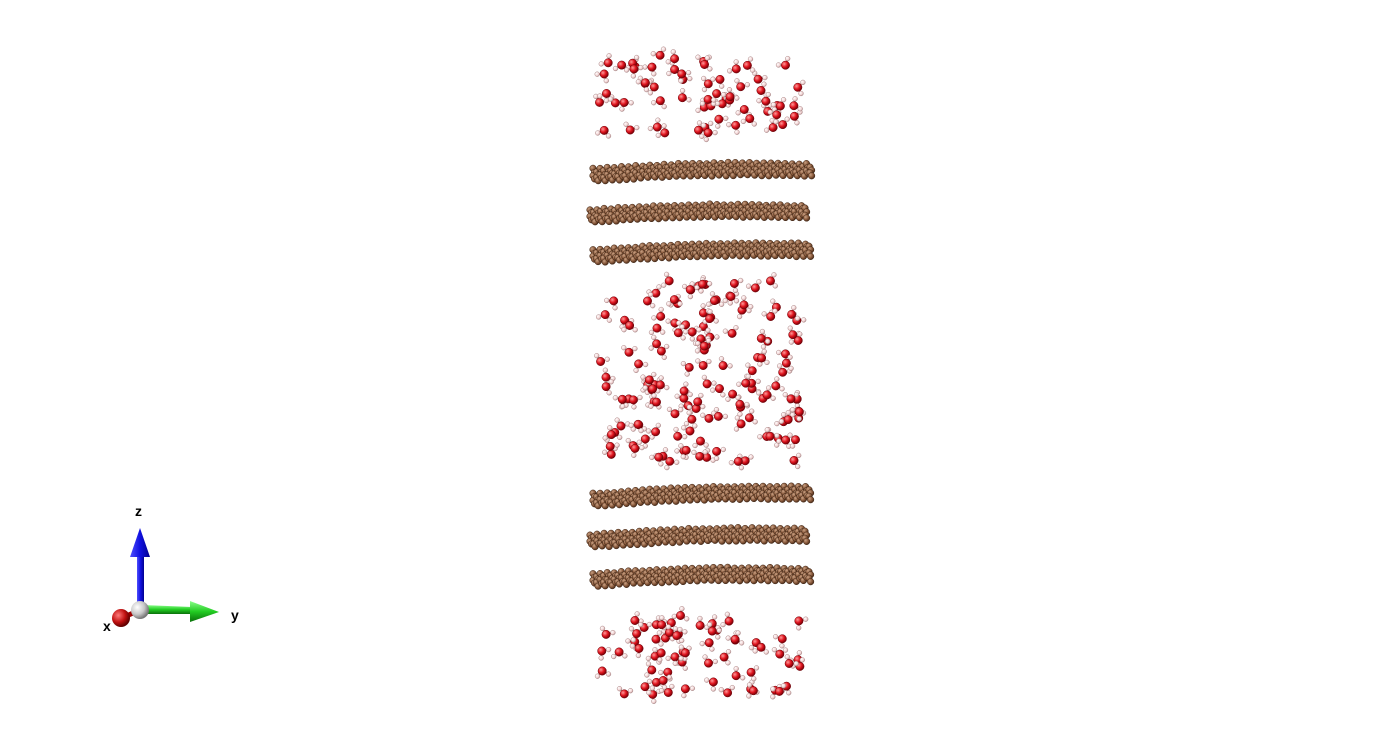 This screenshot has height=750, width=1398. I want to click on bond-lines, so click(701, 375).